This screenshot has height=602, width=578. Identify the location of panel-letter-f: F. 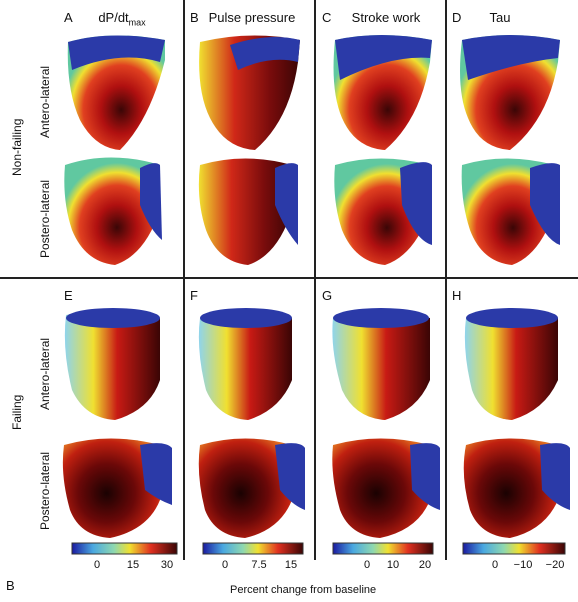
(194, 295).